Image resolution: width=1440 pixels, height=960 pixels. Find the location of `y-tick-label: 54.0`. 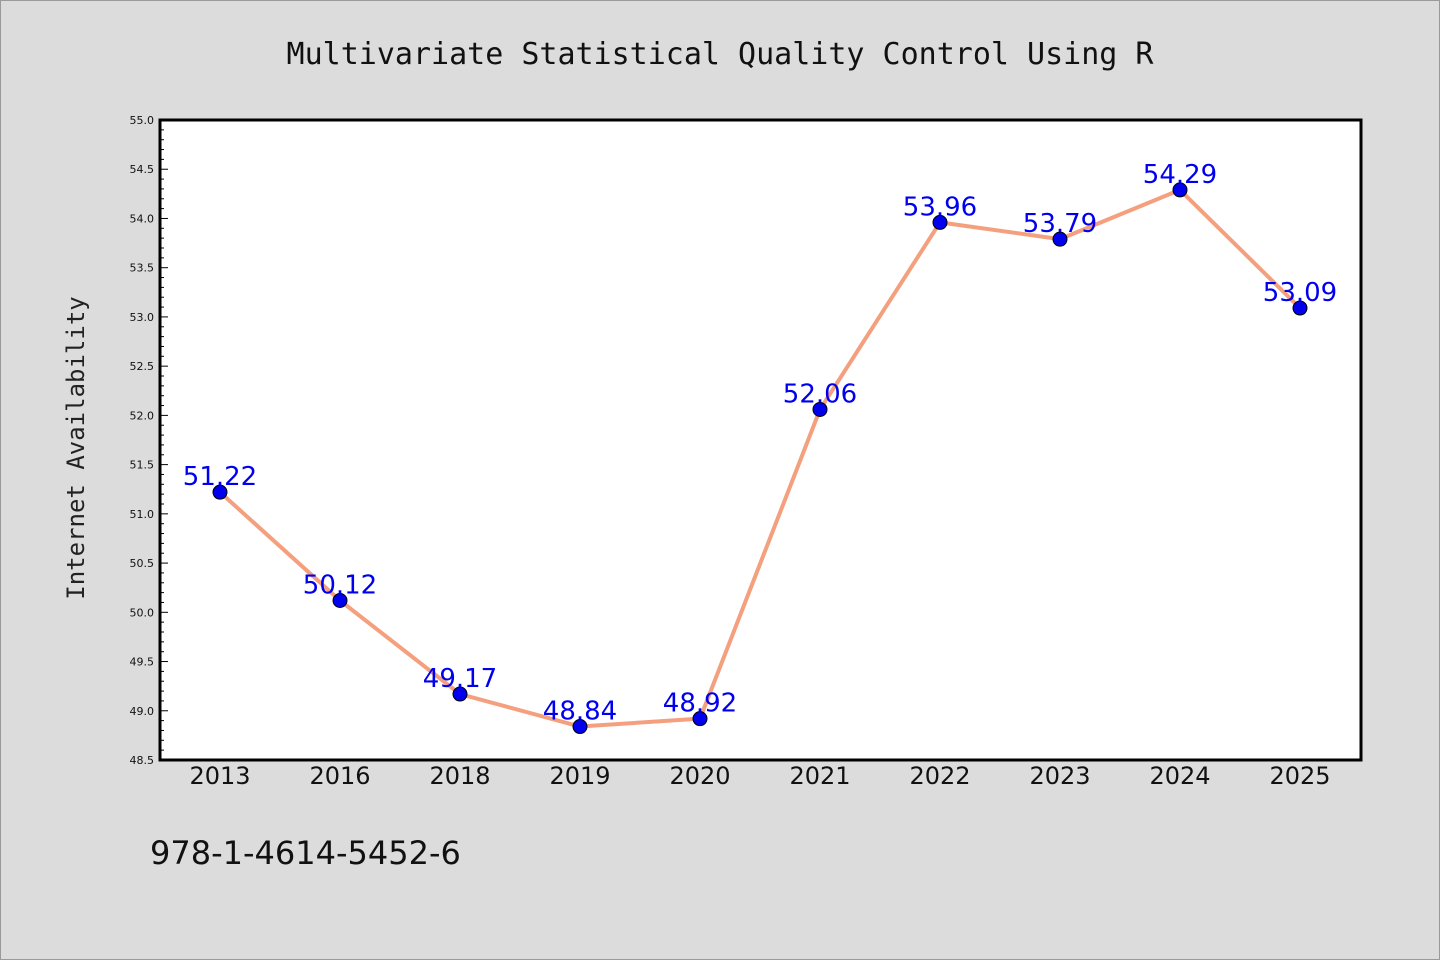

y-tick-label: 54.0 is located at coordinates (142, 218).